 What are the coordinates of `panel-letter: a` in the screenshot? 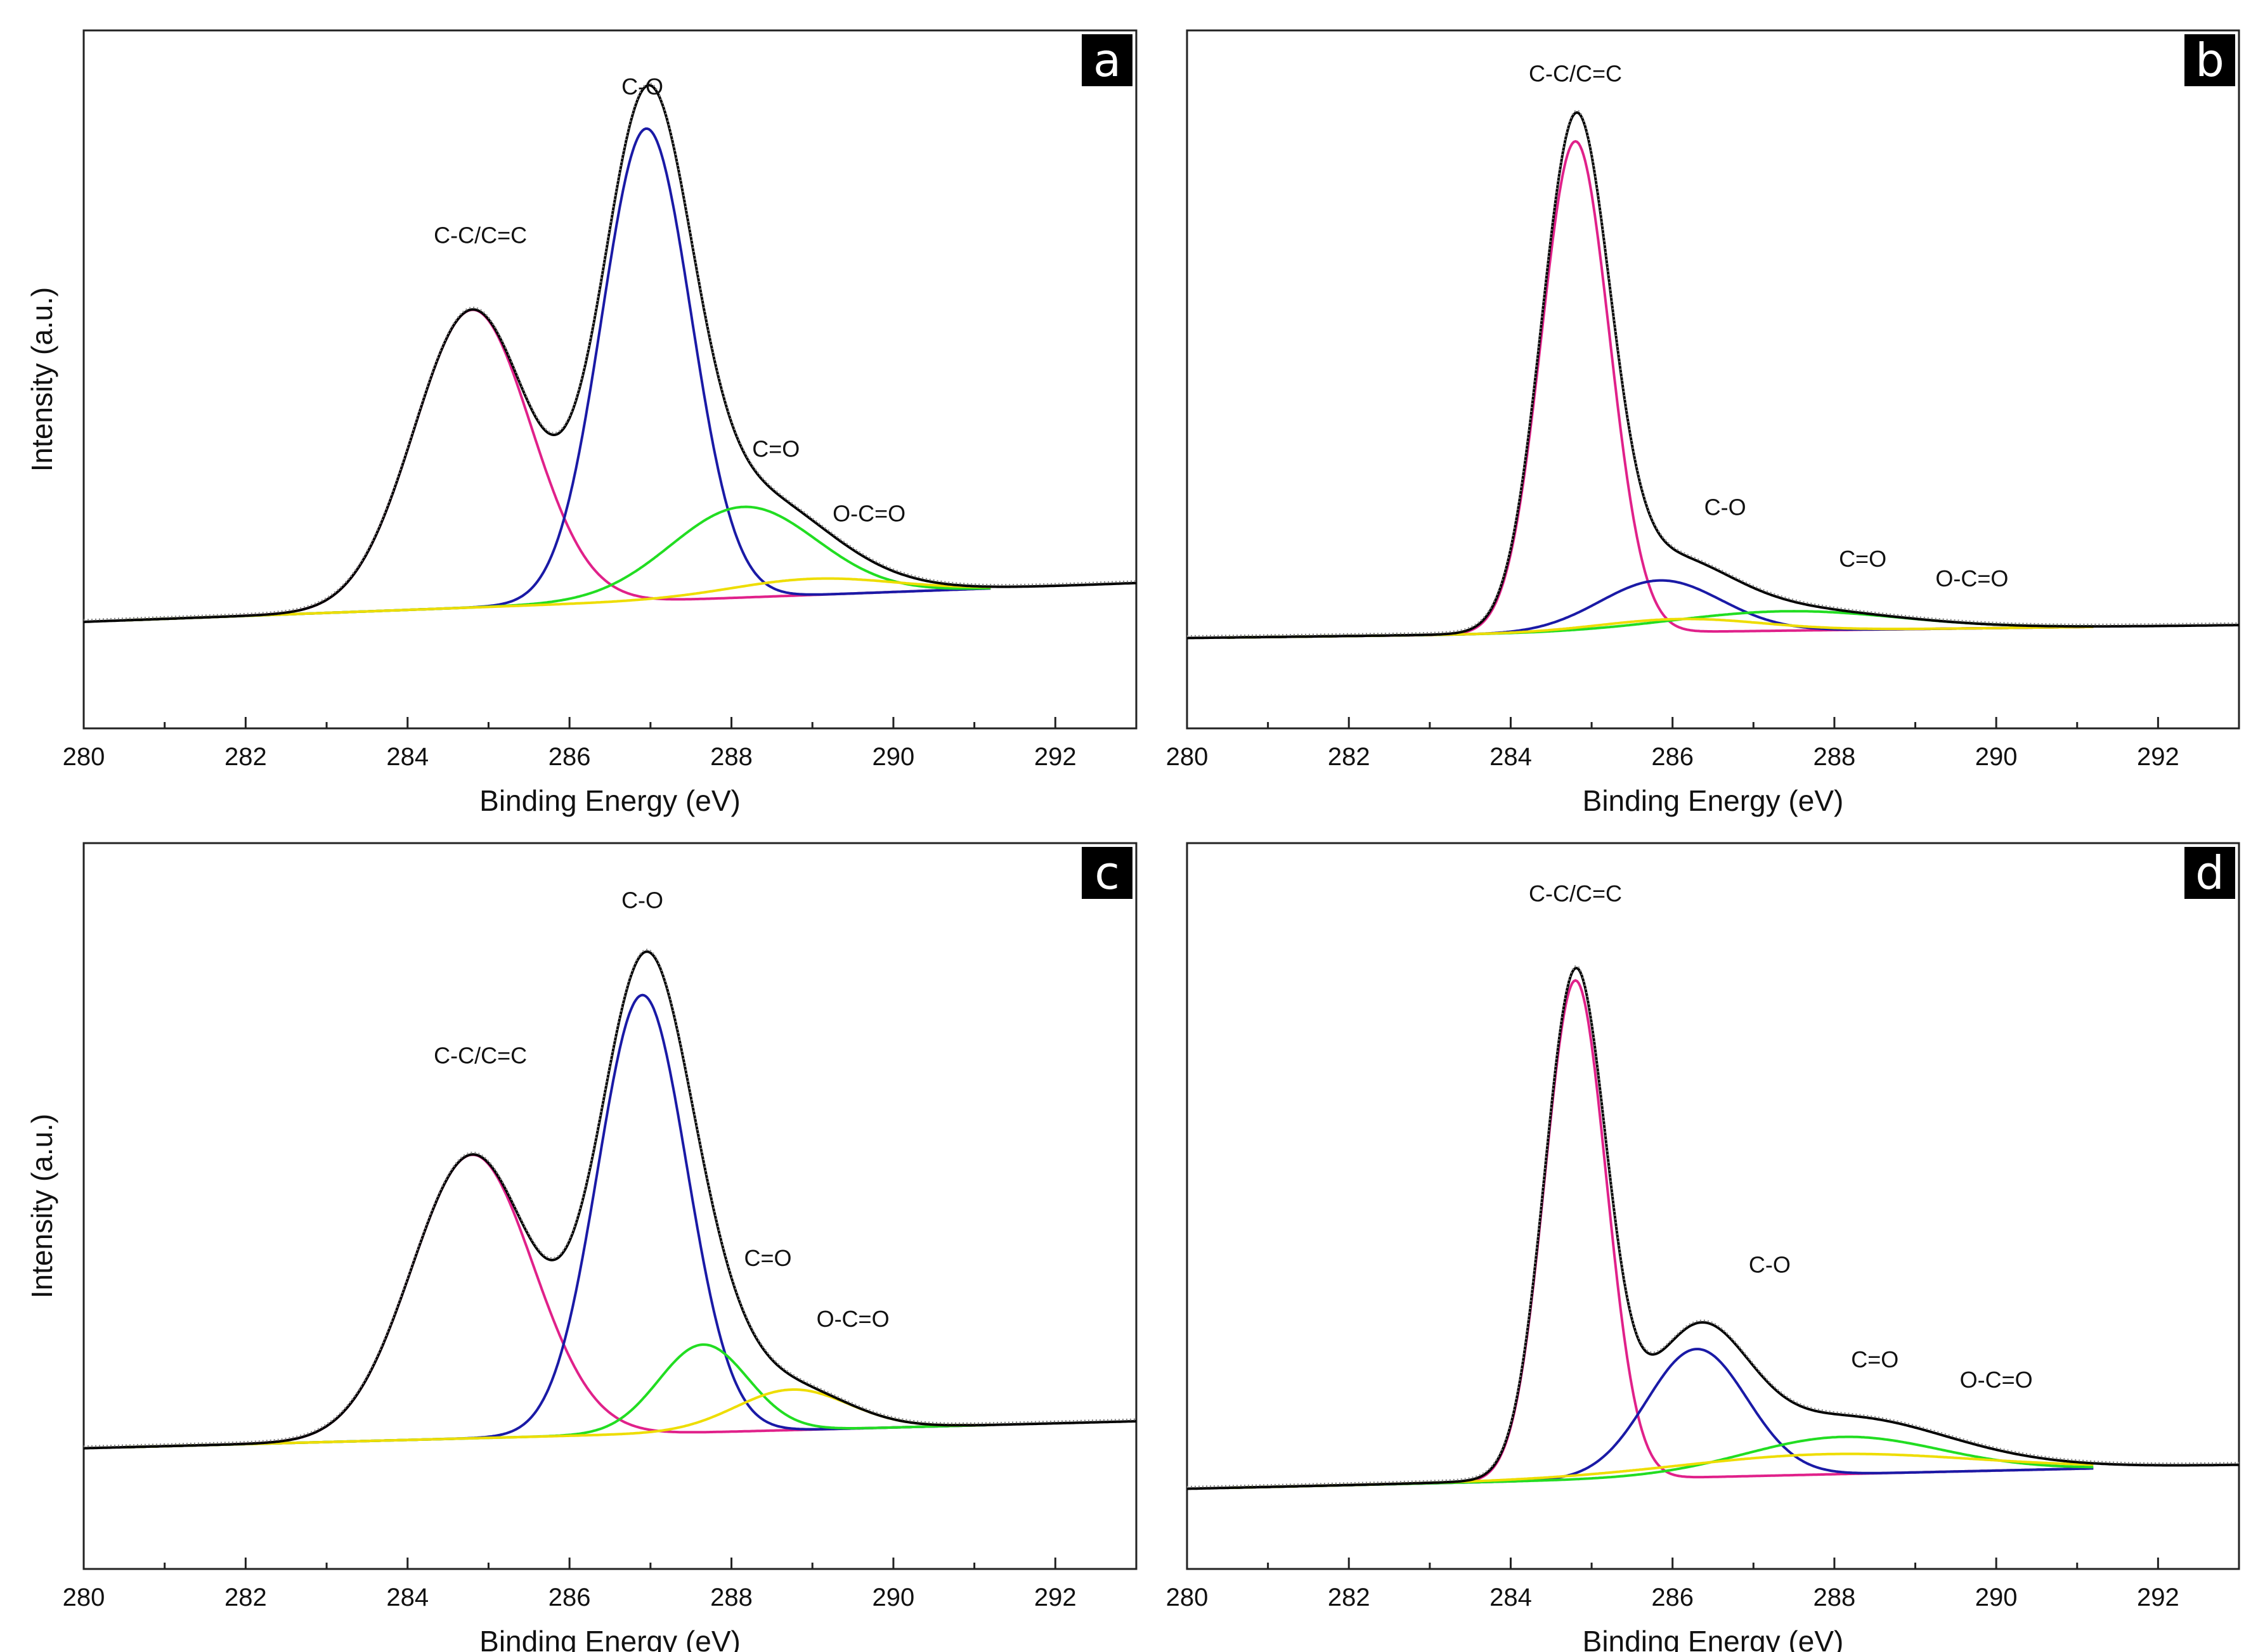 It's located at (1107, 60).